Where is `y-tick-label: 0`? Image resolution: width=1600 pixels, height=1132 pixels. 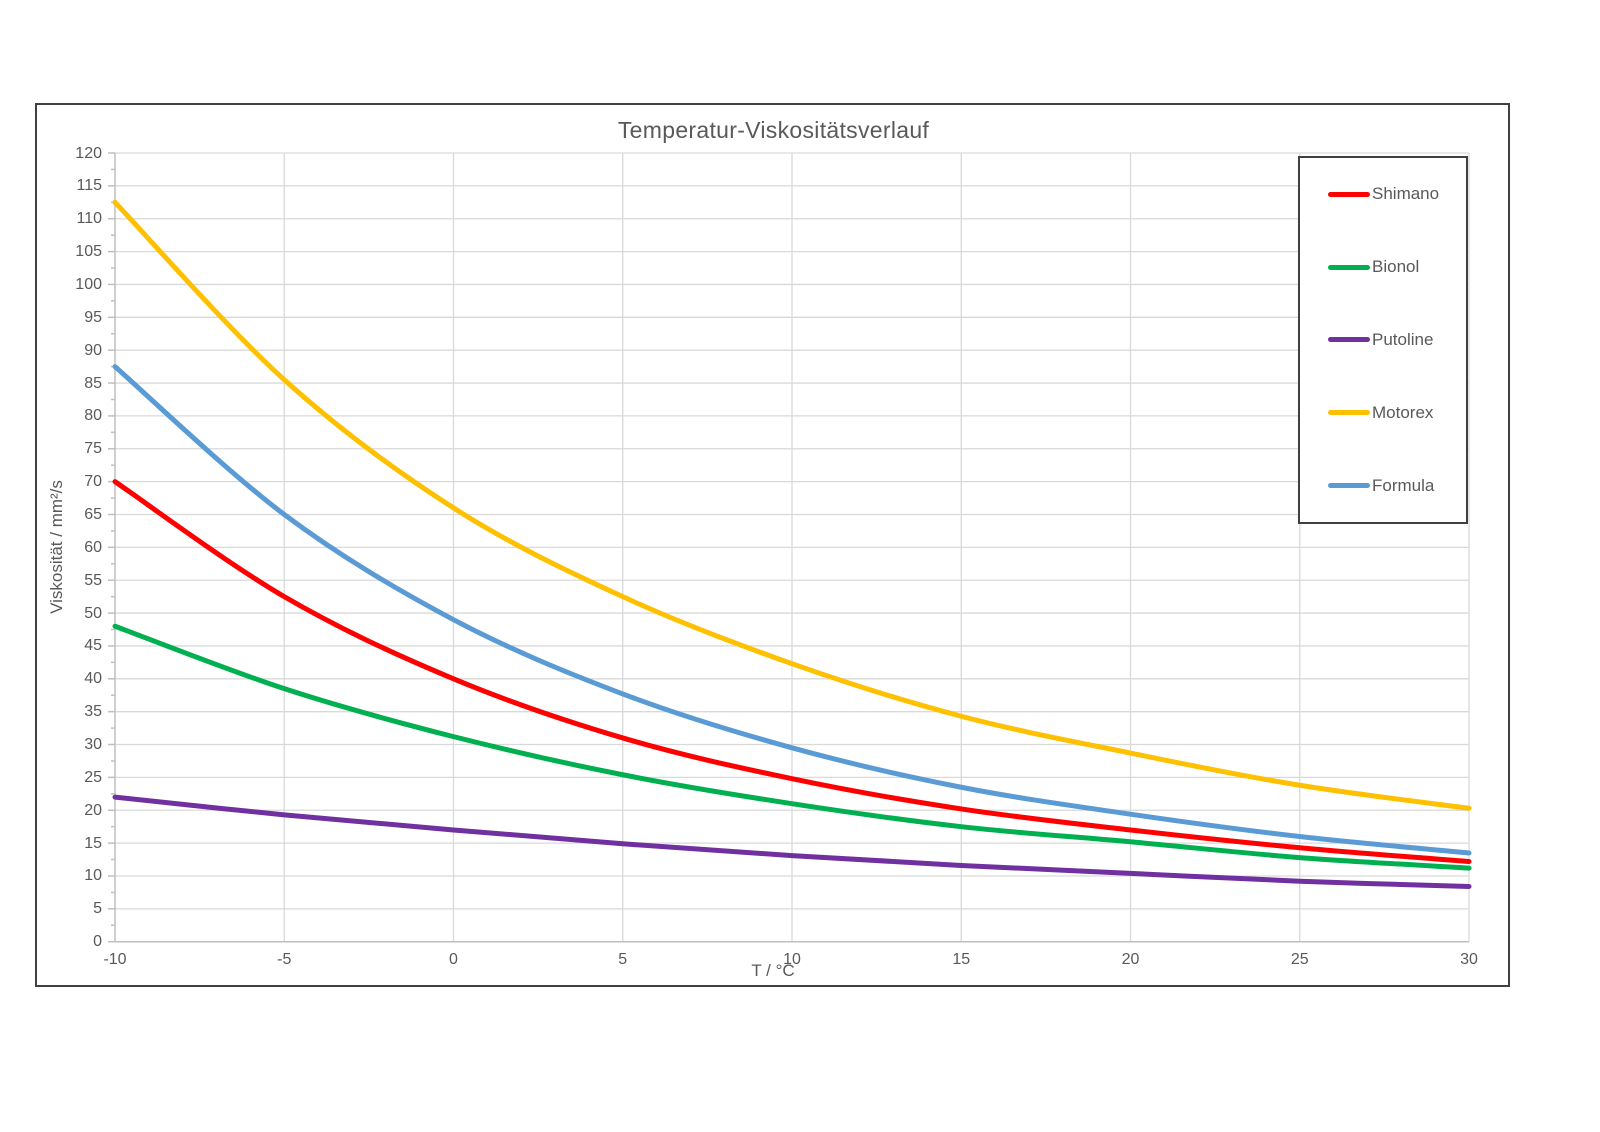
y-tick-label: 0 is located at coordinates (97, 942).